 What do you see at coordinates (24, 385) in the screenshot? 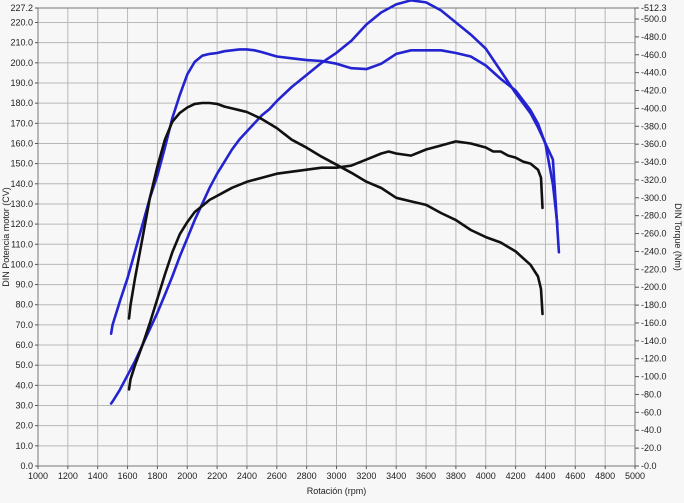
I see `y-tick-label: 40.0` at bounding box center [24, 385].